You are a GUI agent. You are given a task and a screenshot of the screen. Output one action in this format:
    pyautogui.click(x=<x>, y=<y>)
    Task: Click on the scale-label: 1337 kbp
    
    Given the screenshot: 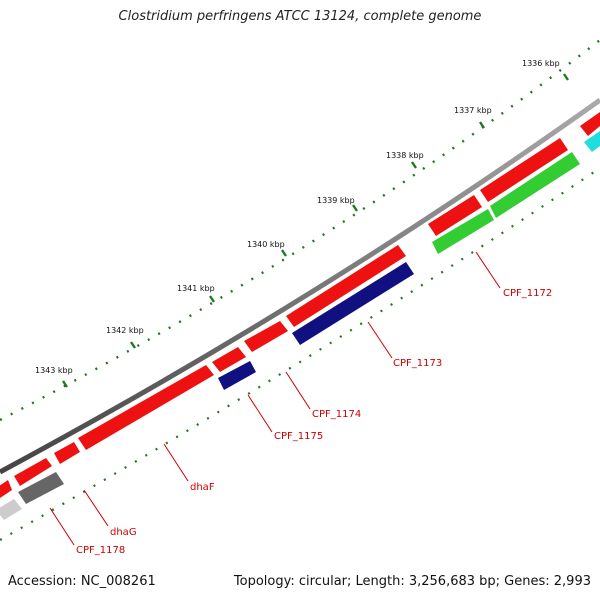 What is the action you would take?
    pyautogui.click(x=473, y=110)
    